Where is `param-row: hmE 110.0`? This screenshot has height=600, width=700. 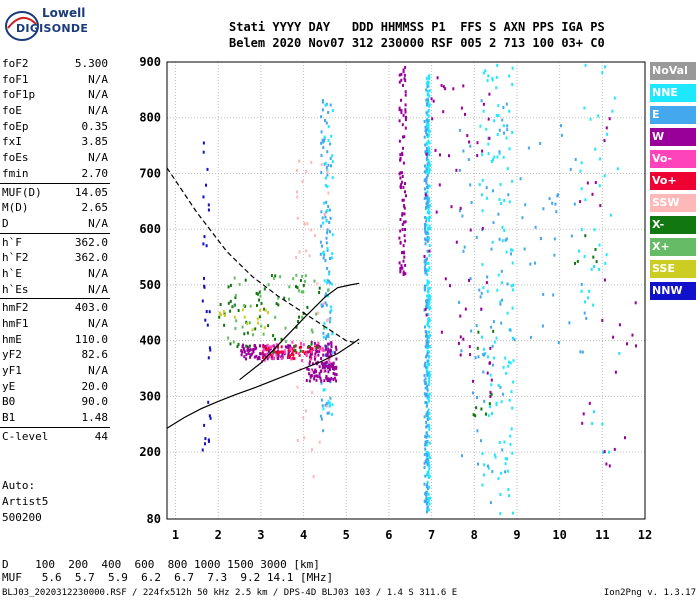 param-row: hmE 110.0 is located at coordinates (55, 340).